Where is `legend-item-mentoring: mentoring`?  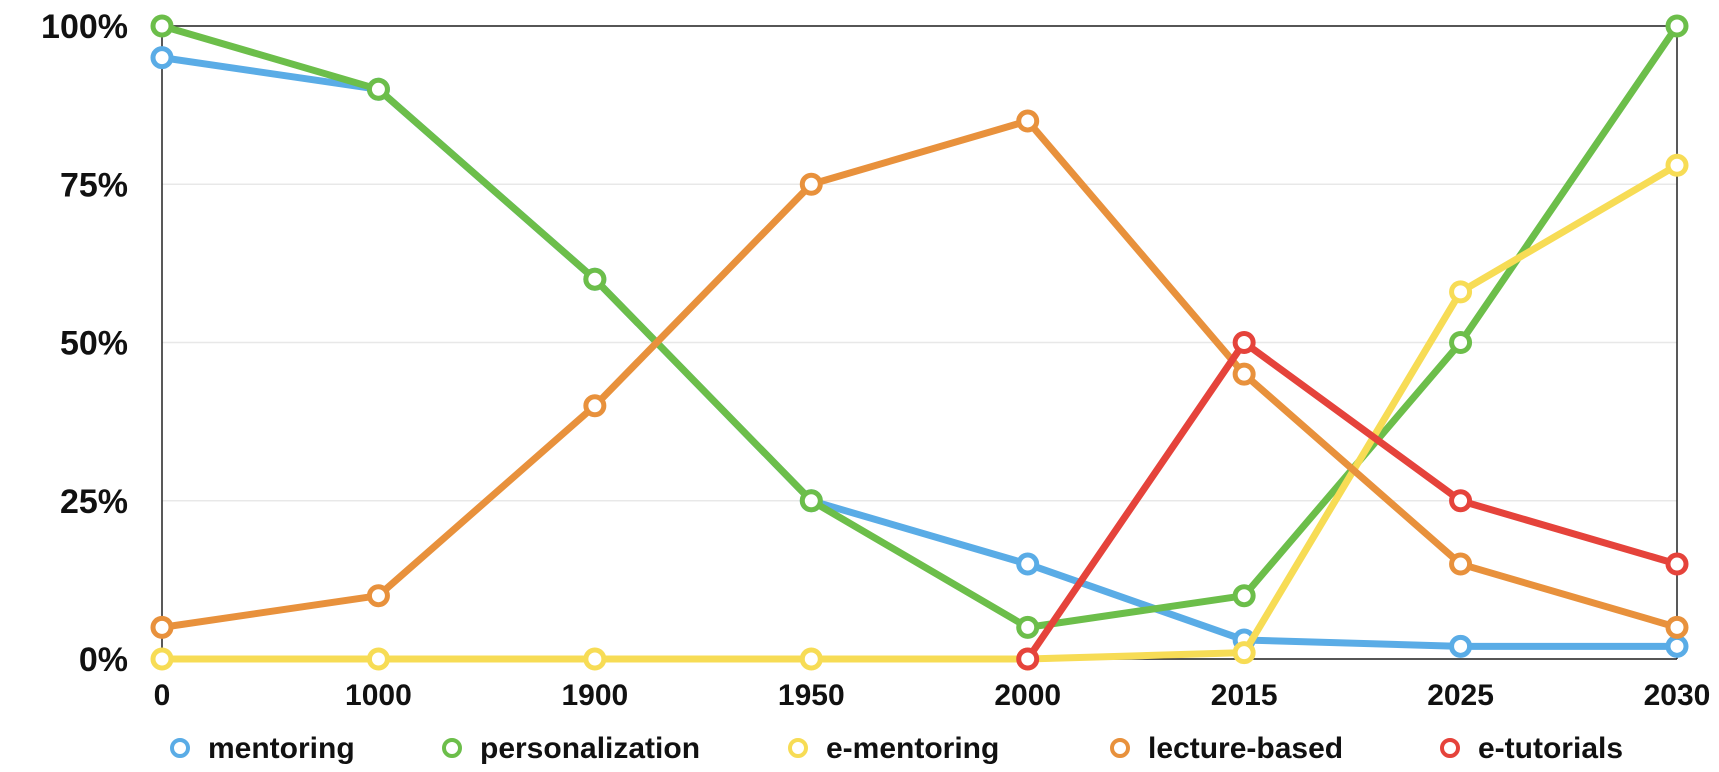
legend-item-mentoring: mentoring is located at coordinates (262, 748).